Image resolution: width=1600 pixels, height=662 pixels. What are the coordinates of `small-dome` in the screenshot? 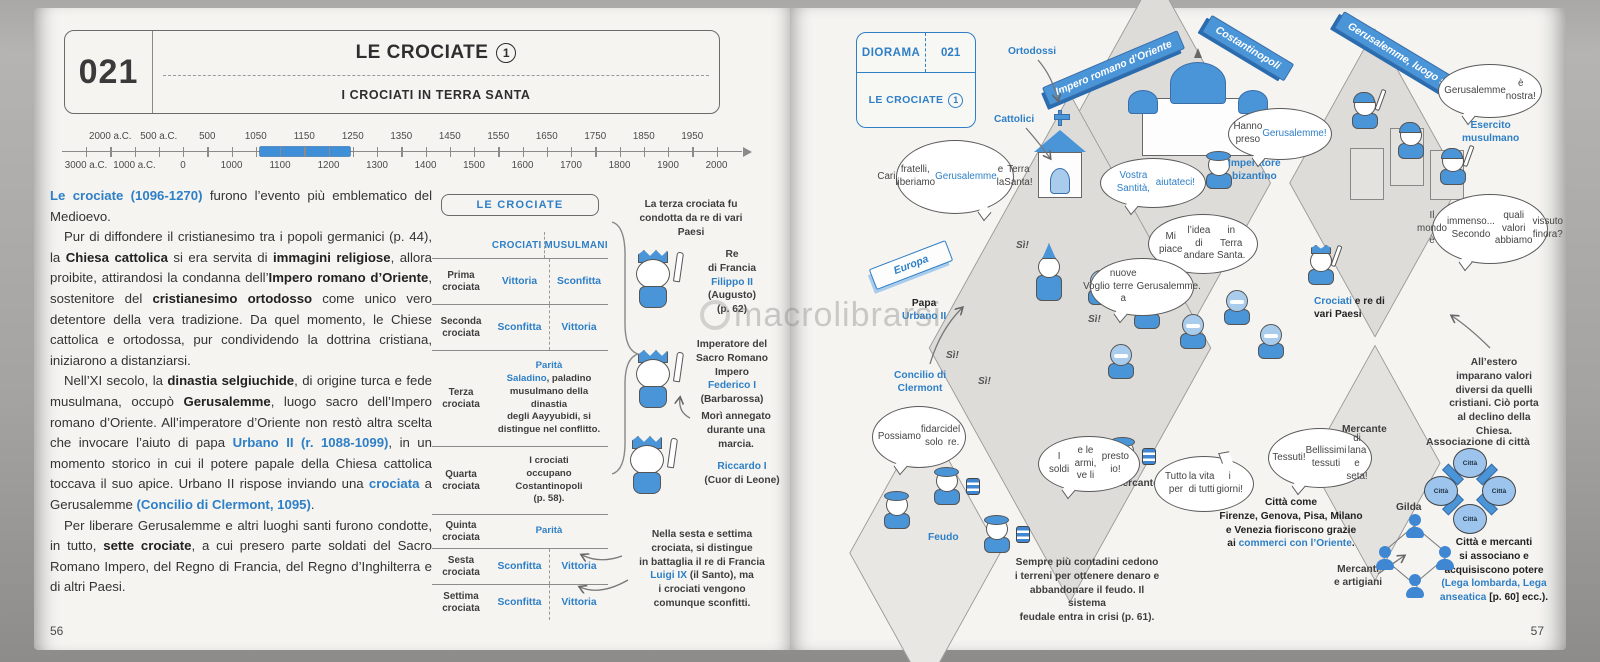 It's located at (1143, 102).